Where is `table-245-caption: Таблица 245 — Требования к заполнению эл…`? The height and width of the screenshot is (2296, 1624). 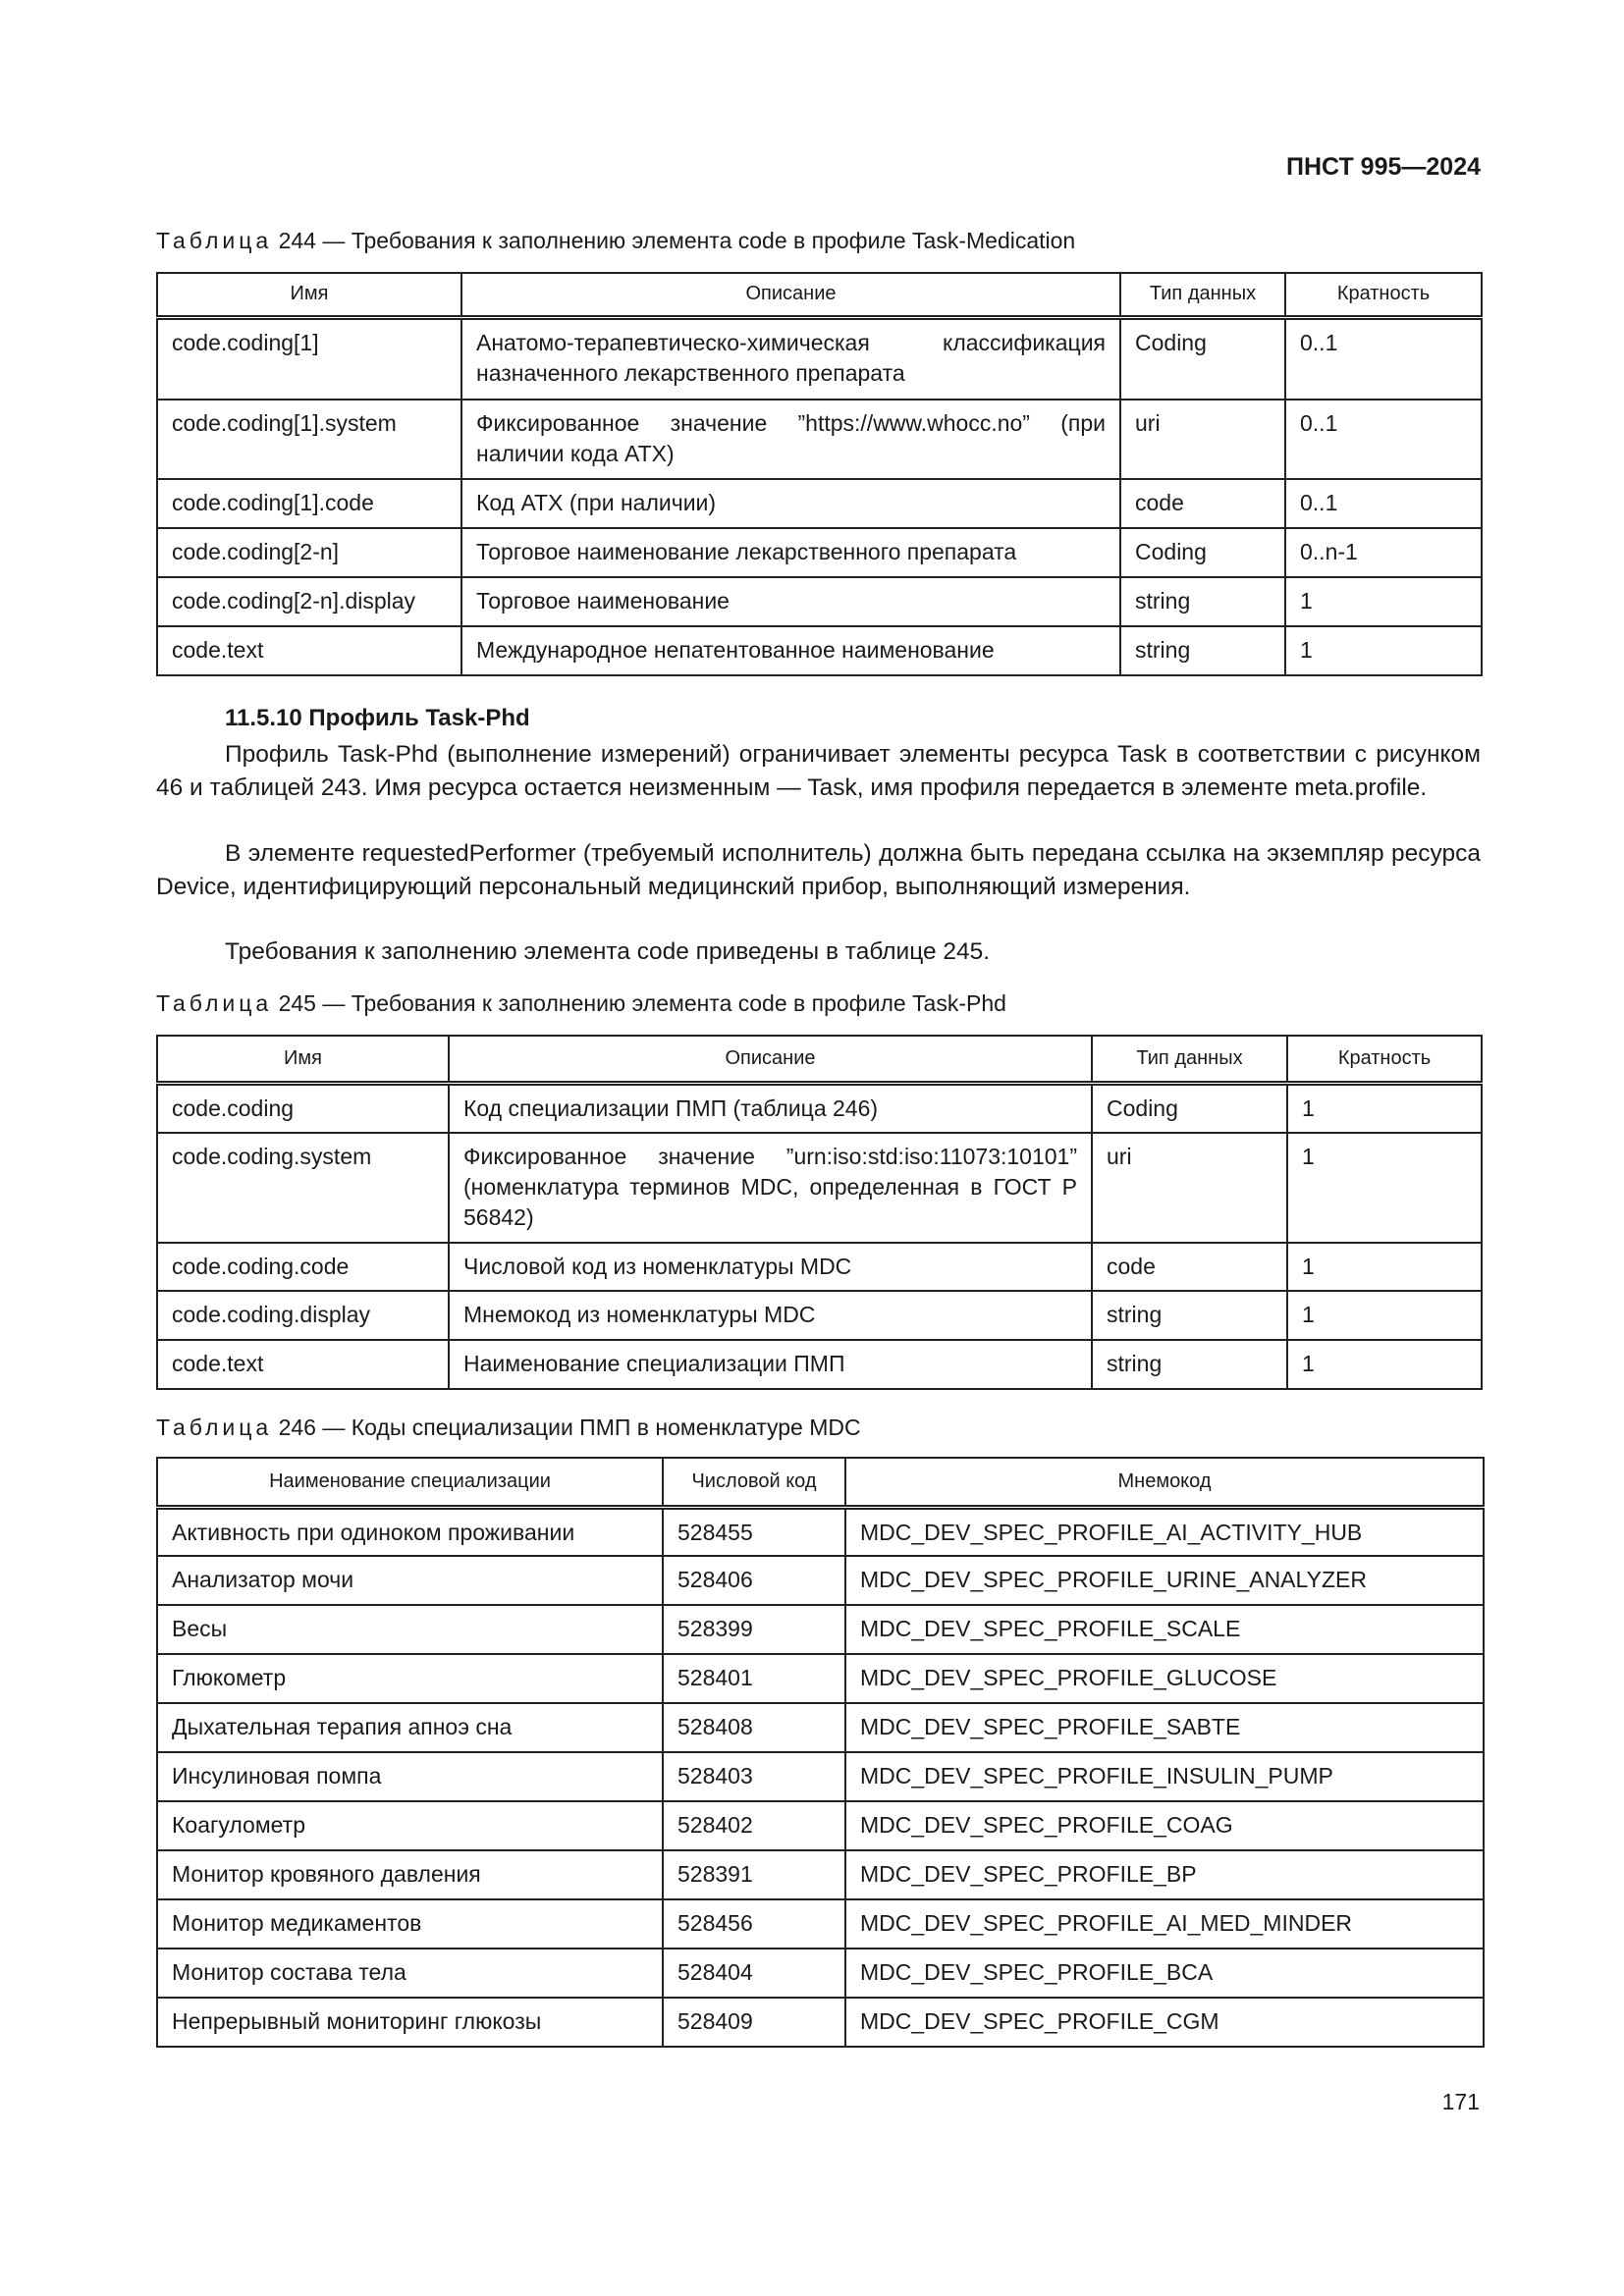 table-245-caption: Таблица 245 — Требования к заполнению эл… is located at coordinates (581, 1004).